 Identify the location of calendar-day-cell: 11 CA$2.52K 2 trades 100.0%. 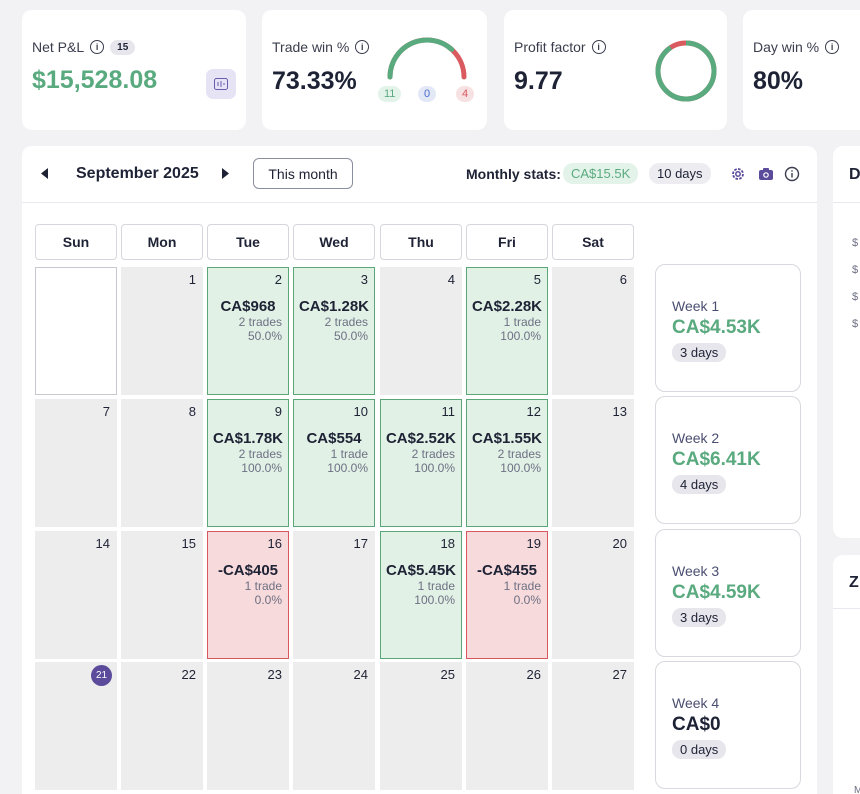
(421, 463).